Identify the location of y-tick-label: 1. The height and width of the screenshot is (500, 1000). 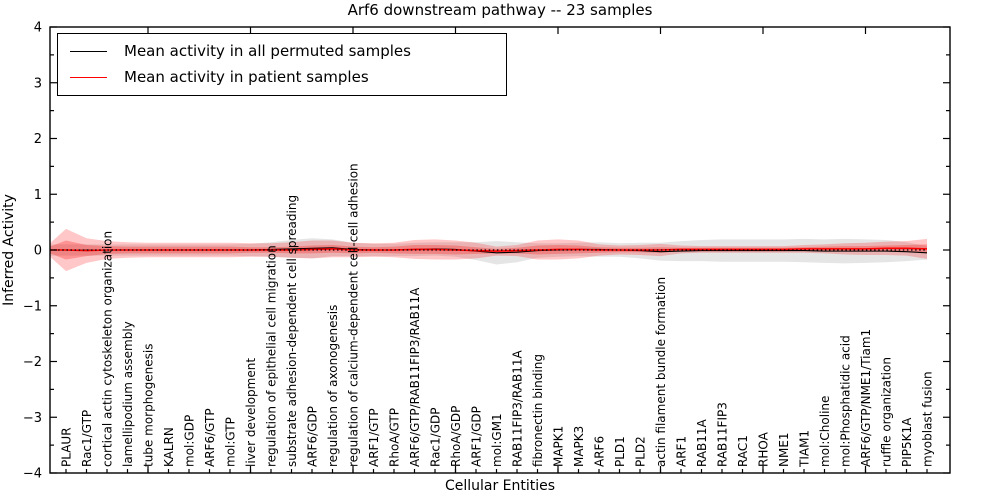
(38, 195).